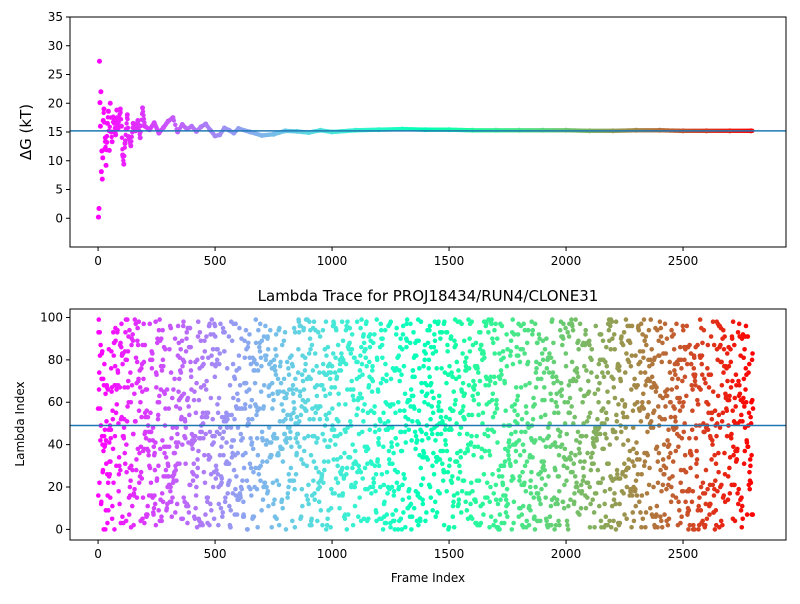 This screenshot has width=800, height=604. Describe the element at coordinates (51, 317) in the screenshot. I see `y-tick-label: 100` at that location.